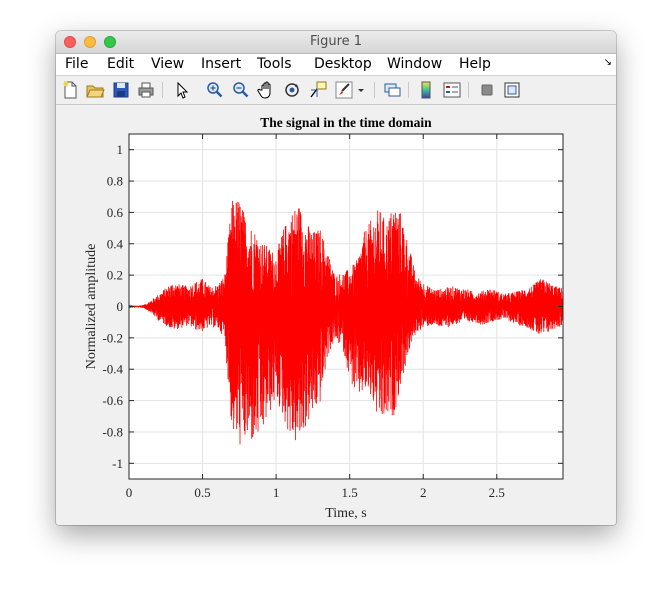 This screenshot has height=605, width=672. What do you see at coordinates (112, 337) in the screenshot?
I see `y-tick-label: -0.2` at bounding box center [112, 337].